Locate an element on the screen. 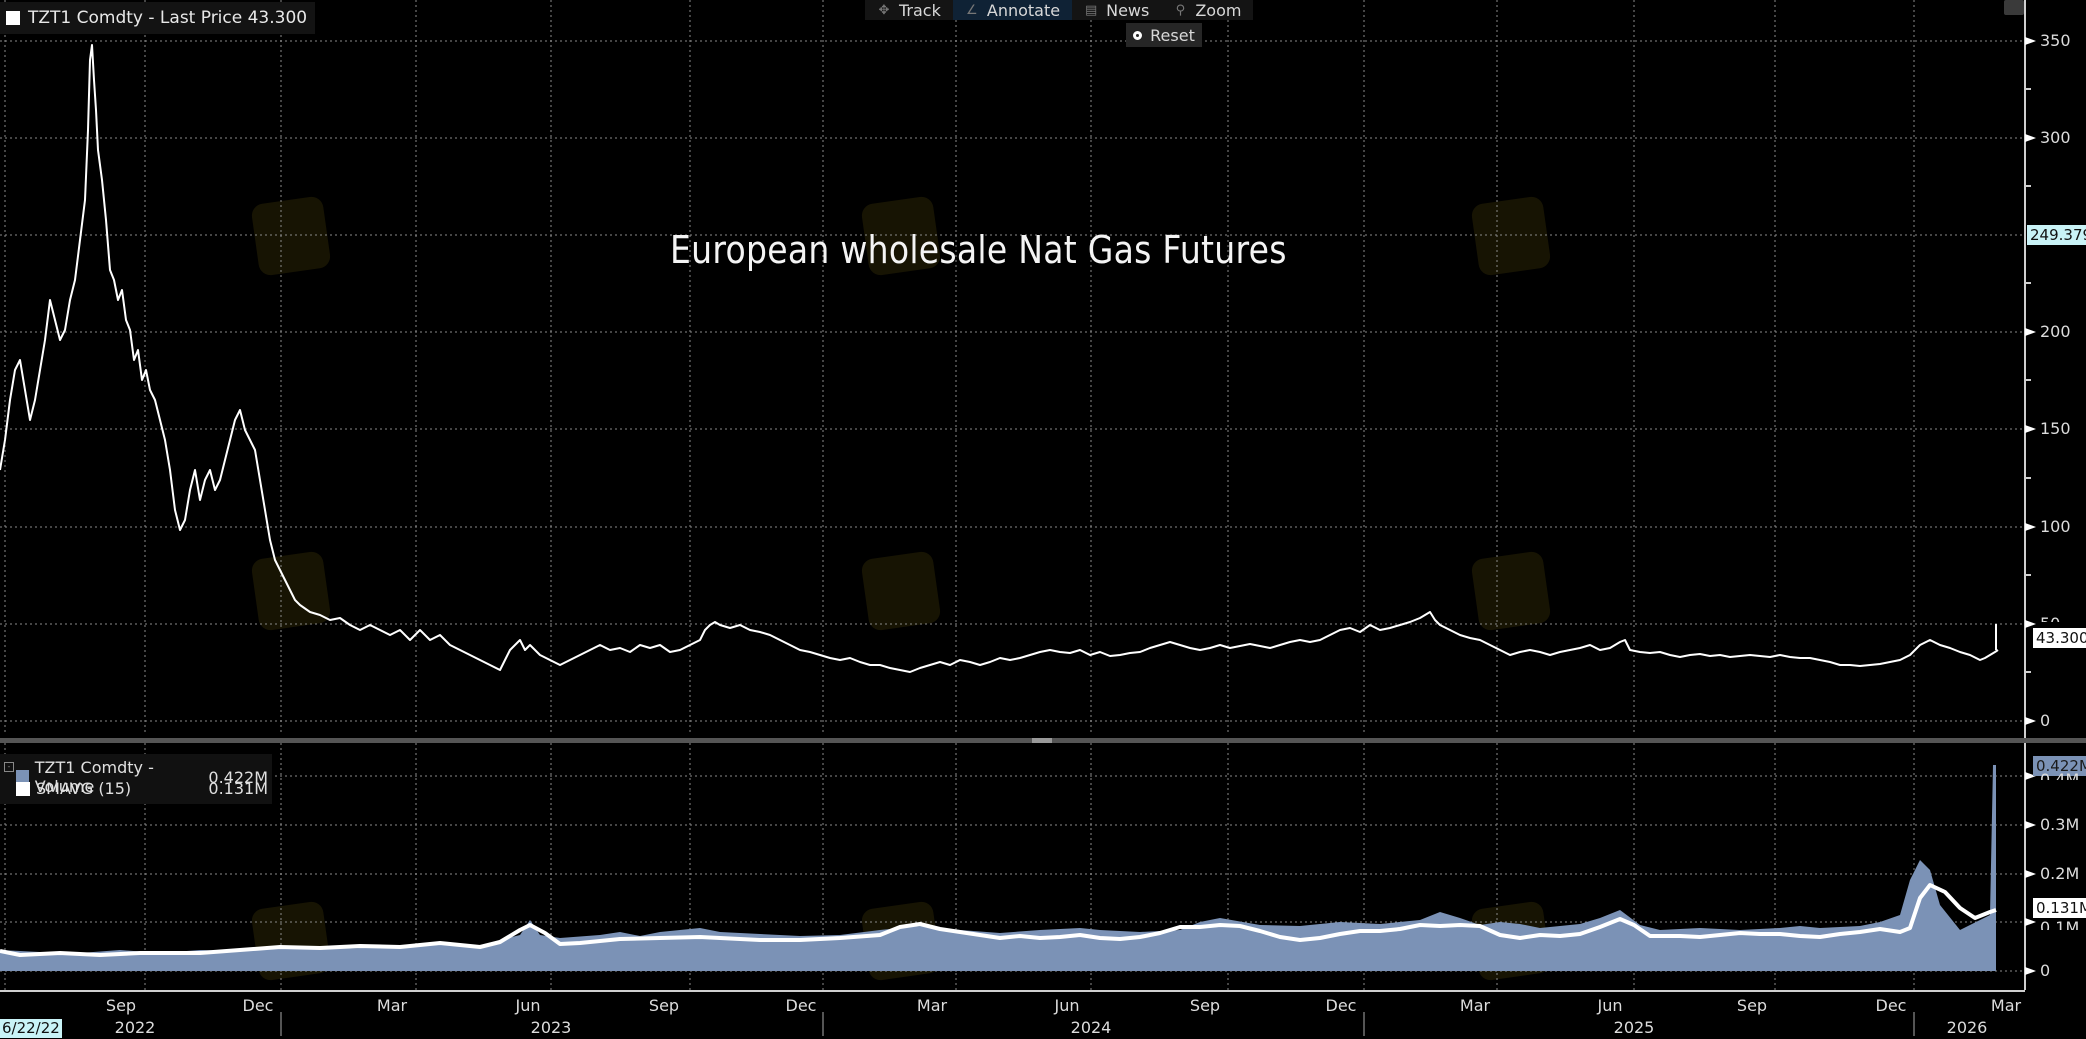 Image resolution: width=2086 pixels, height=1039 pixels. y-tick-200: 200 is located at coordinates (2055, 331).